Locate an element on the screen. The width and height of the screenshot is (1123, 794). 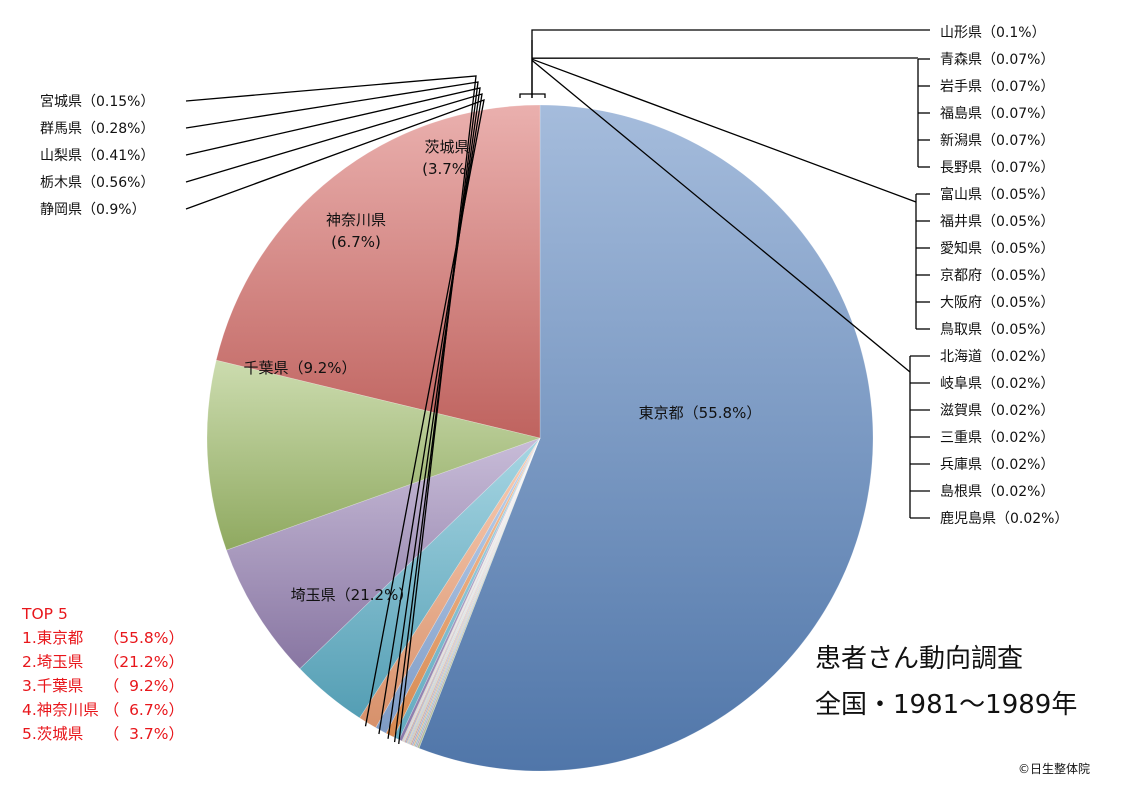
slice-島根県 is located at coordinates (471, 589).